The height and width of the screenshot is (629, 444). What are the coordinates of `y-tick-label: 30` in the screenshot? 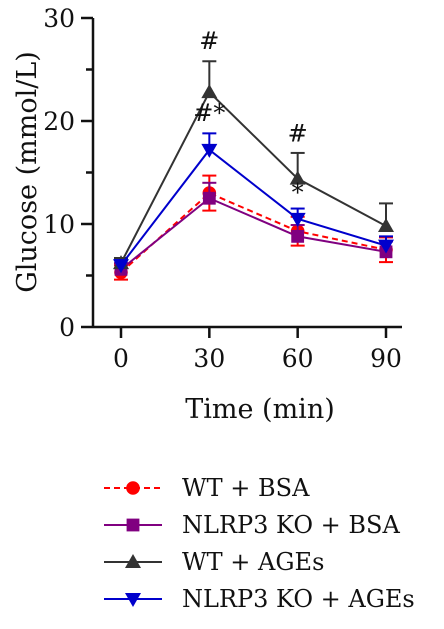 It's located at (59, 18).